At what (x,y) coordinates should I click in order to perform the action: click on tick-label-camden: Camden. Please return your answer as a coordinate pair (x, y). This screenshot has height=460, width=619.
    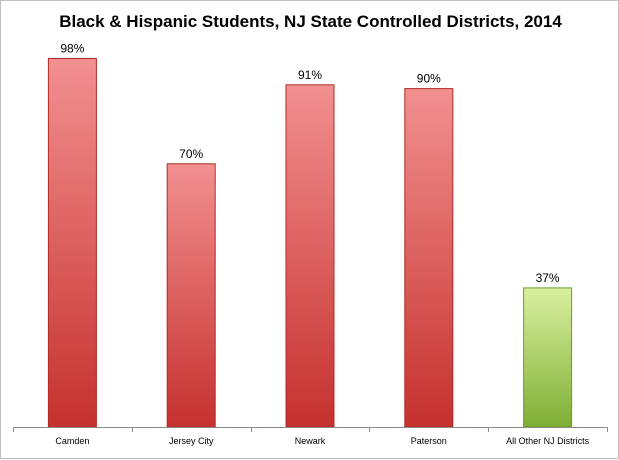
    Looking at the image, I should click on (72, 441).